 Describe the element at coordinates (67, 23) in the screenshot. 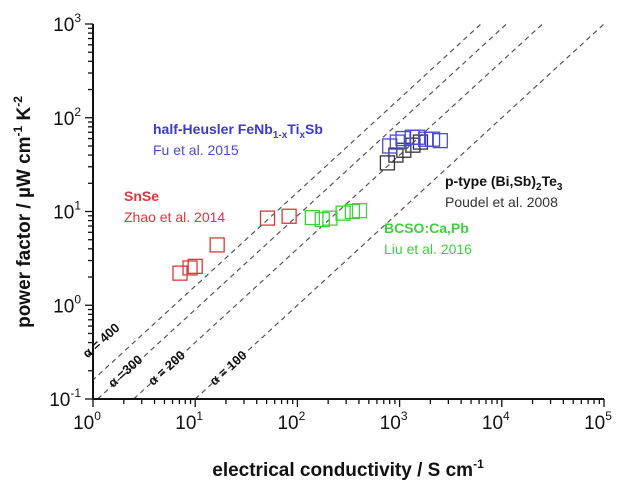

I see `y-tick-label: 10³` at that location.